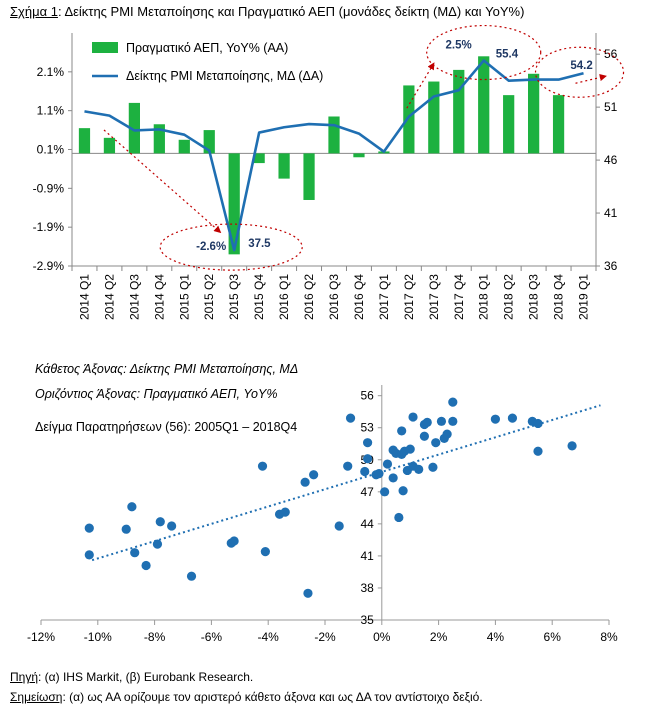 The height and width of the screenshot is (714, 654). I want to click on right-axis-tick-label: 41, so click(611, 213).